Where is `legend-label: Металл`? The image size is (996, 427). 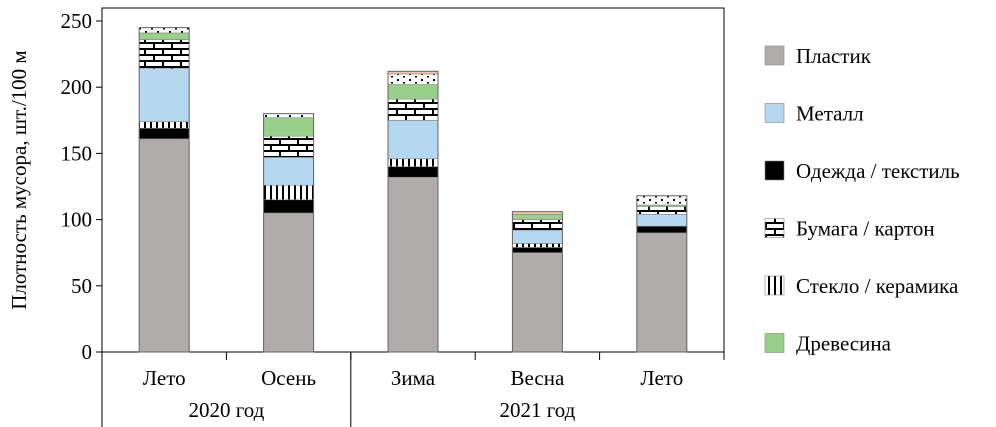
legend-label: Металл is located at coordinates (830, 114).